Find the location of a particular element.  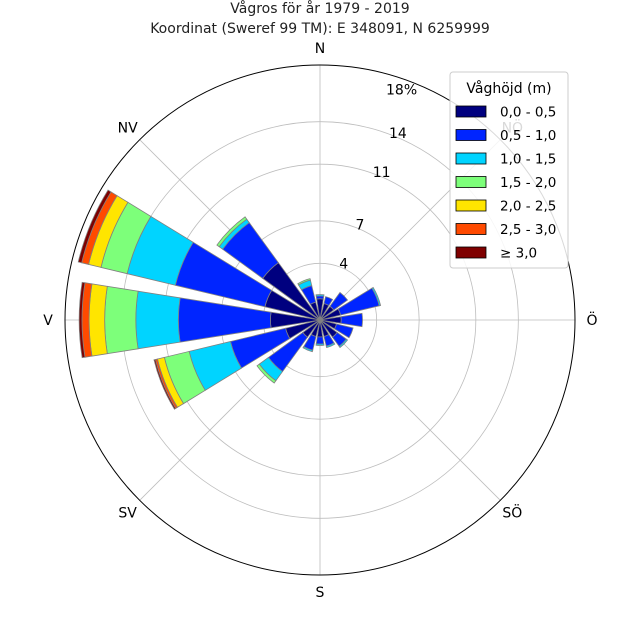

legend-label-1: 0,5 - 1,0 is located at coordinates (528, 136).